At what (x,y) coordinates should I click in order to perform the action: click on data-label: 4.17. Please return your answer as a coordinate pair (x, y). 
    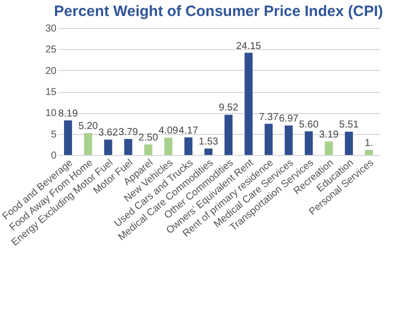
    Looking at the image, I should click on (188, 130).